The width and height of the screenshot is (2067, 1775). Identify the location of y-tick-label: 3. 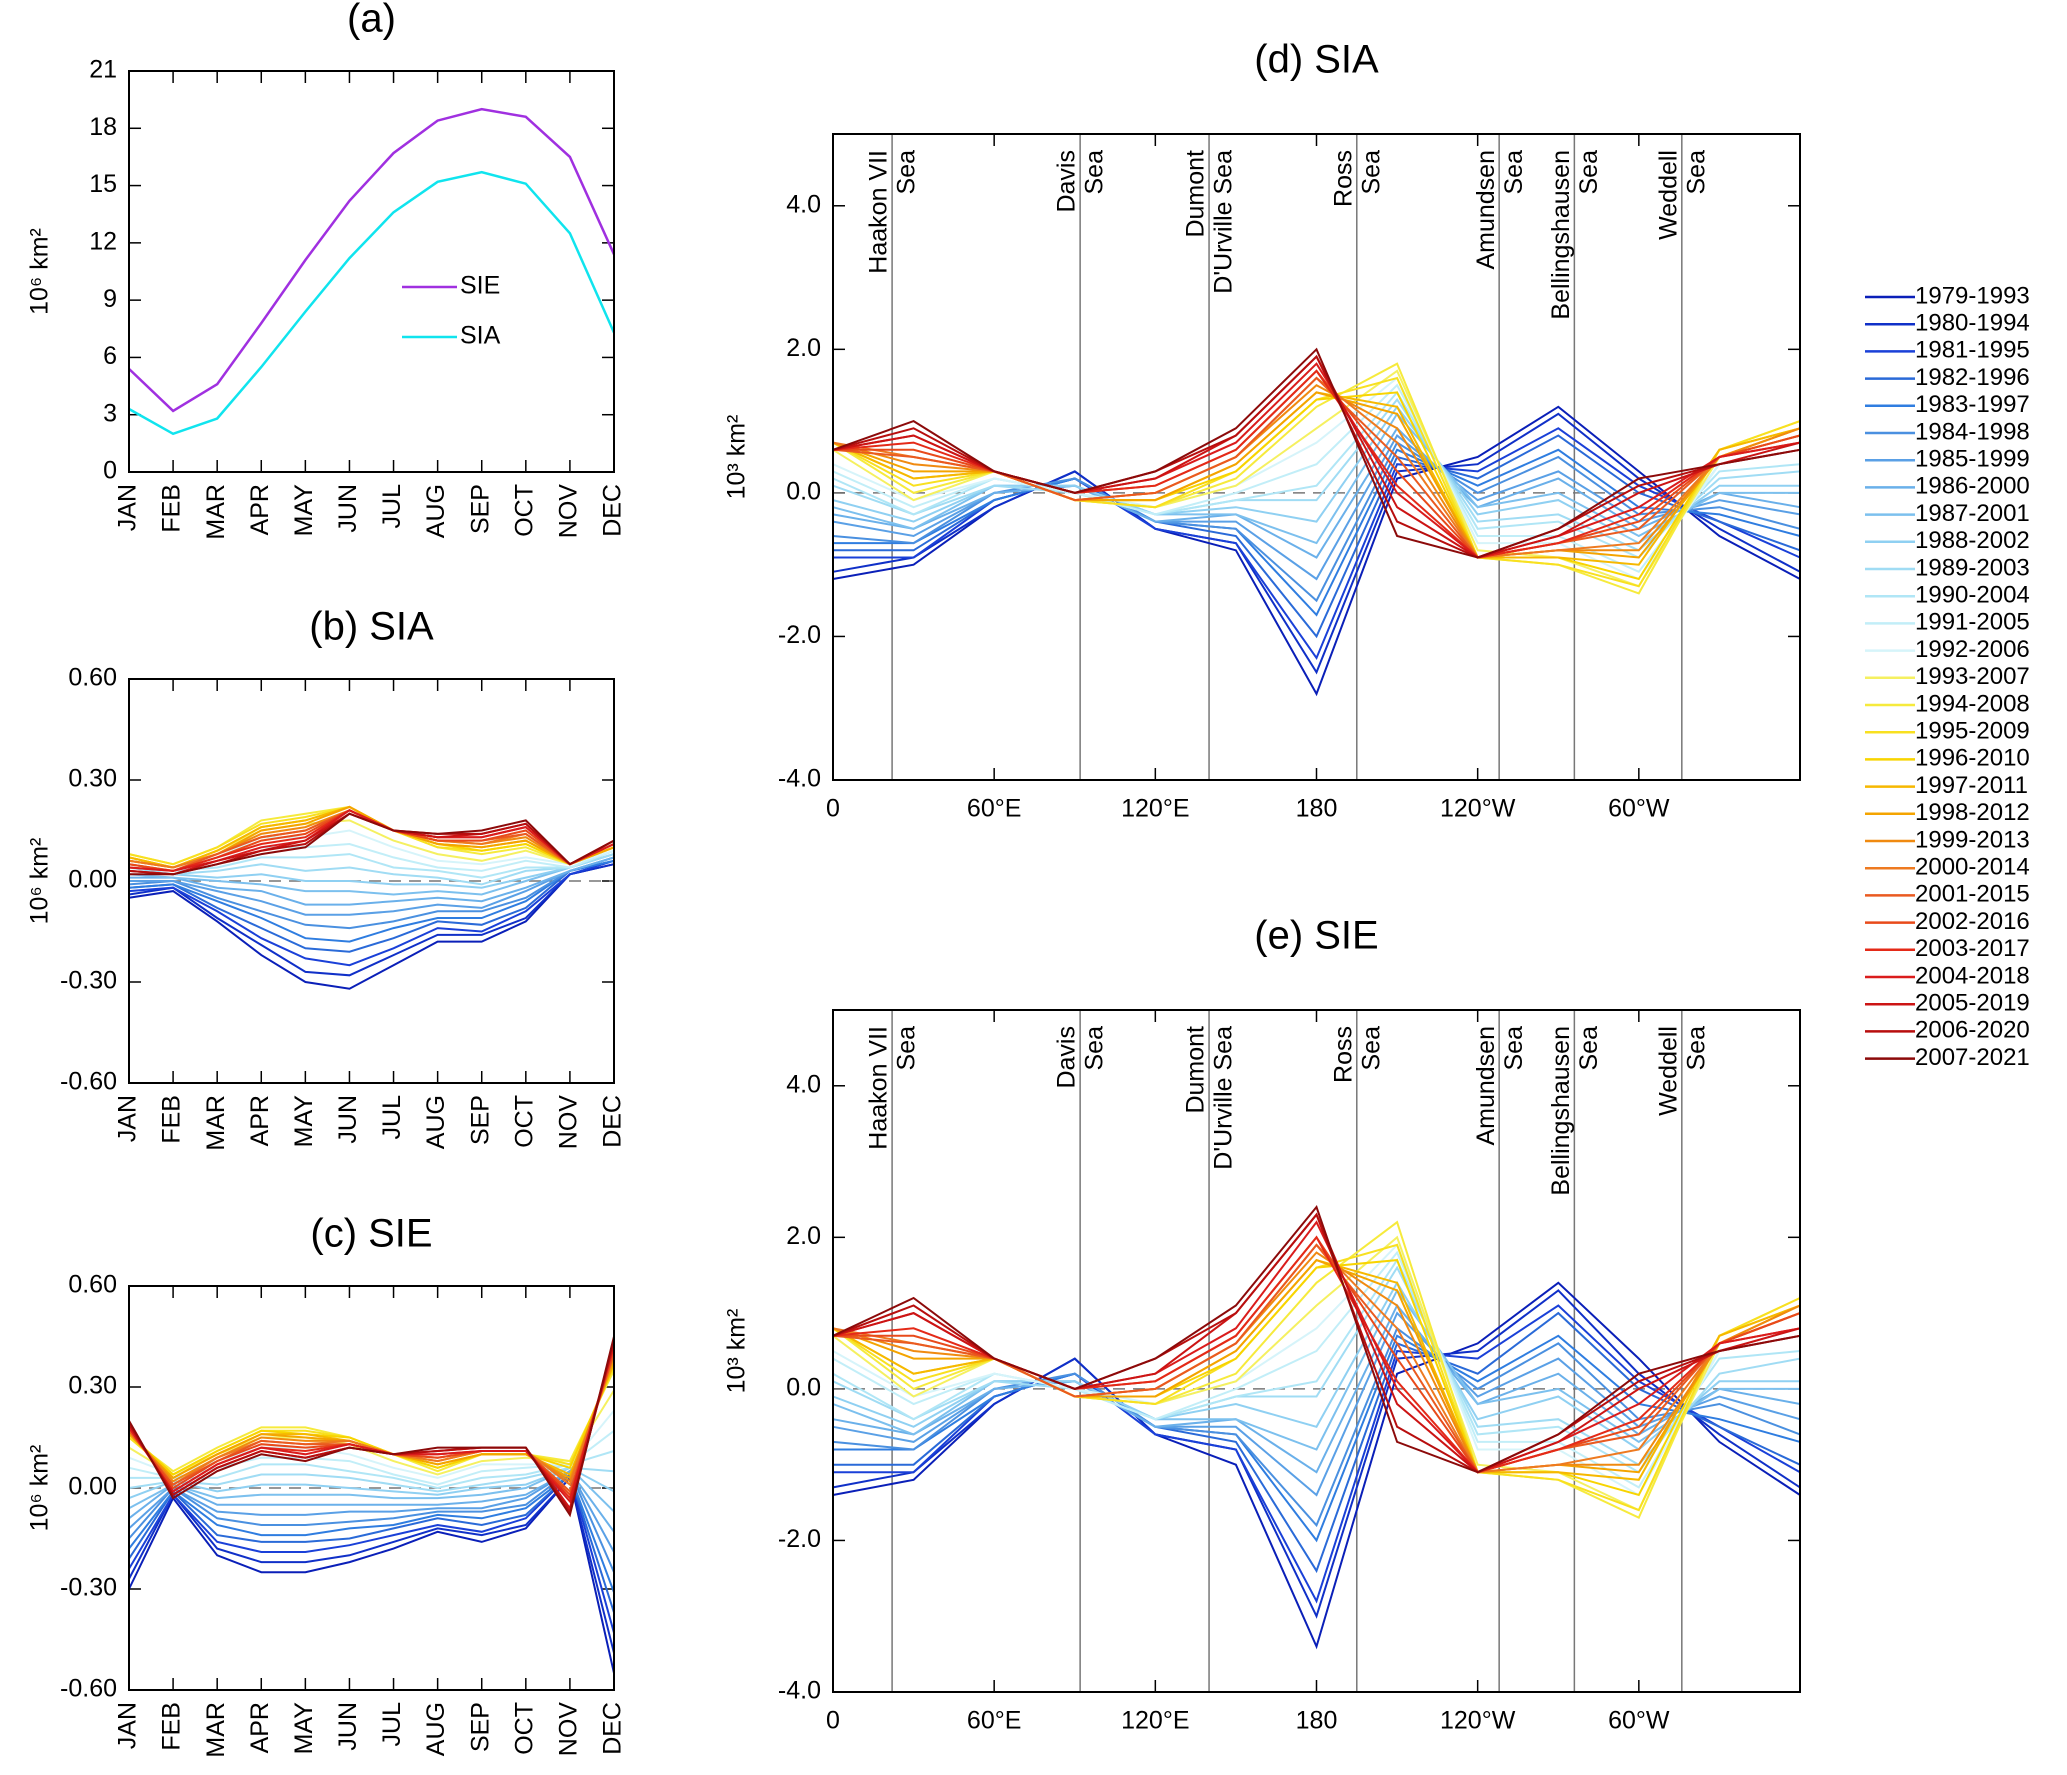
(110, 413).